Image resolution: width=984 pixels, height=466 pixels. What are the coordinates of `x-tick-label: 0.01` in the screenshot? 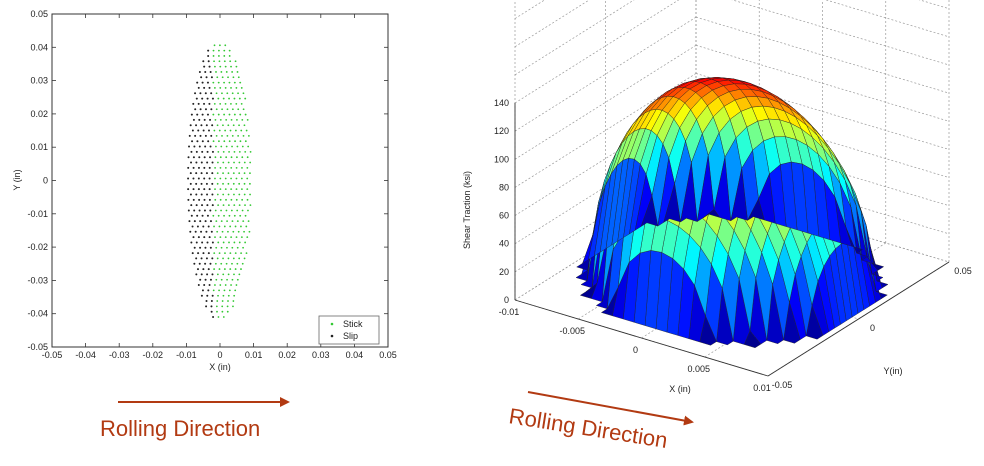 It's located at (254, 355).